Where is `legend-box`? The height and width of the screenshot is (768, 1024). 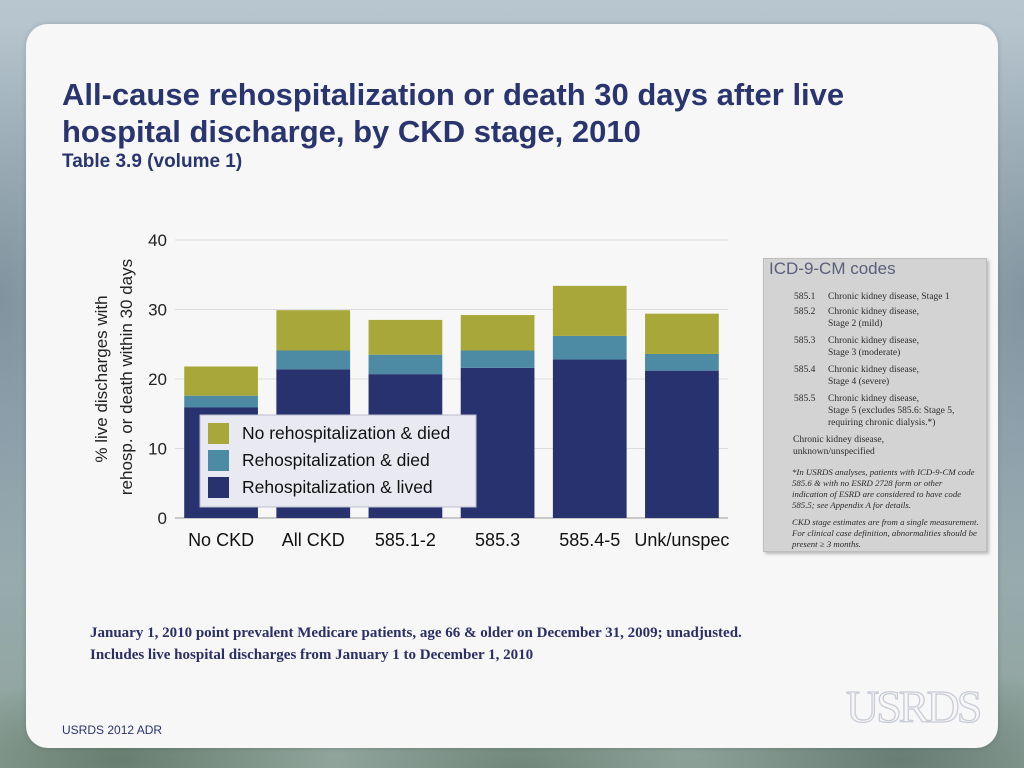 legend-box is located at coordinates (338, 461).